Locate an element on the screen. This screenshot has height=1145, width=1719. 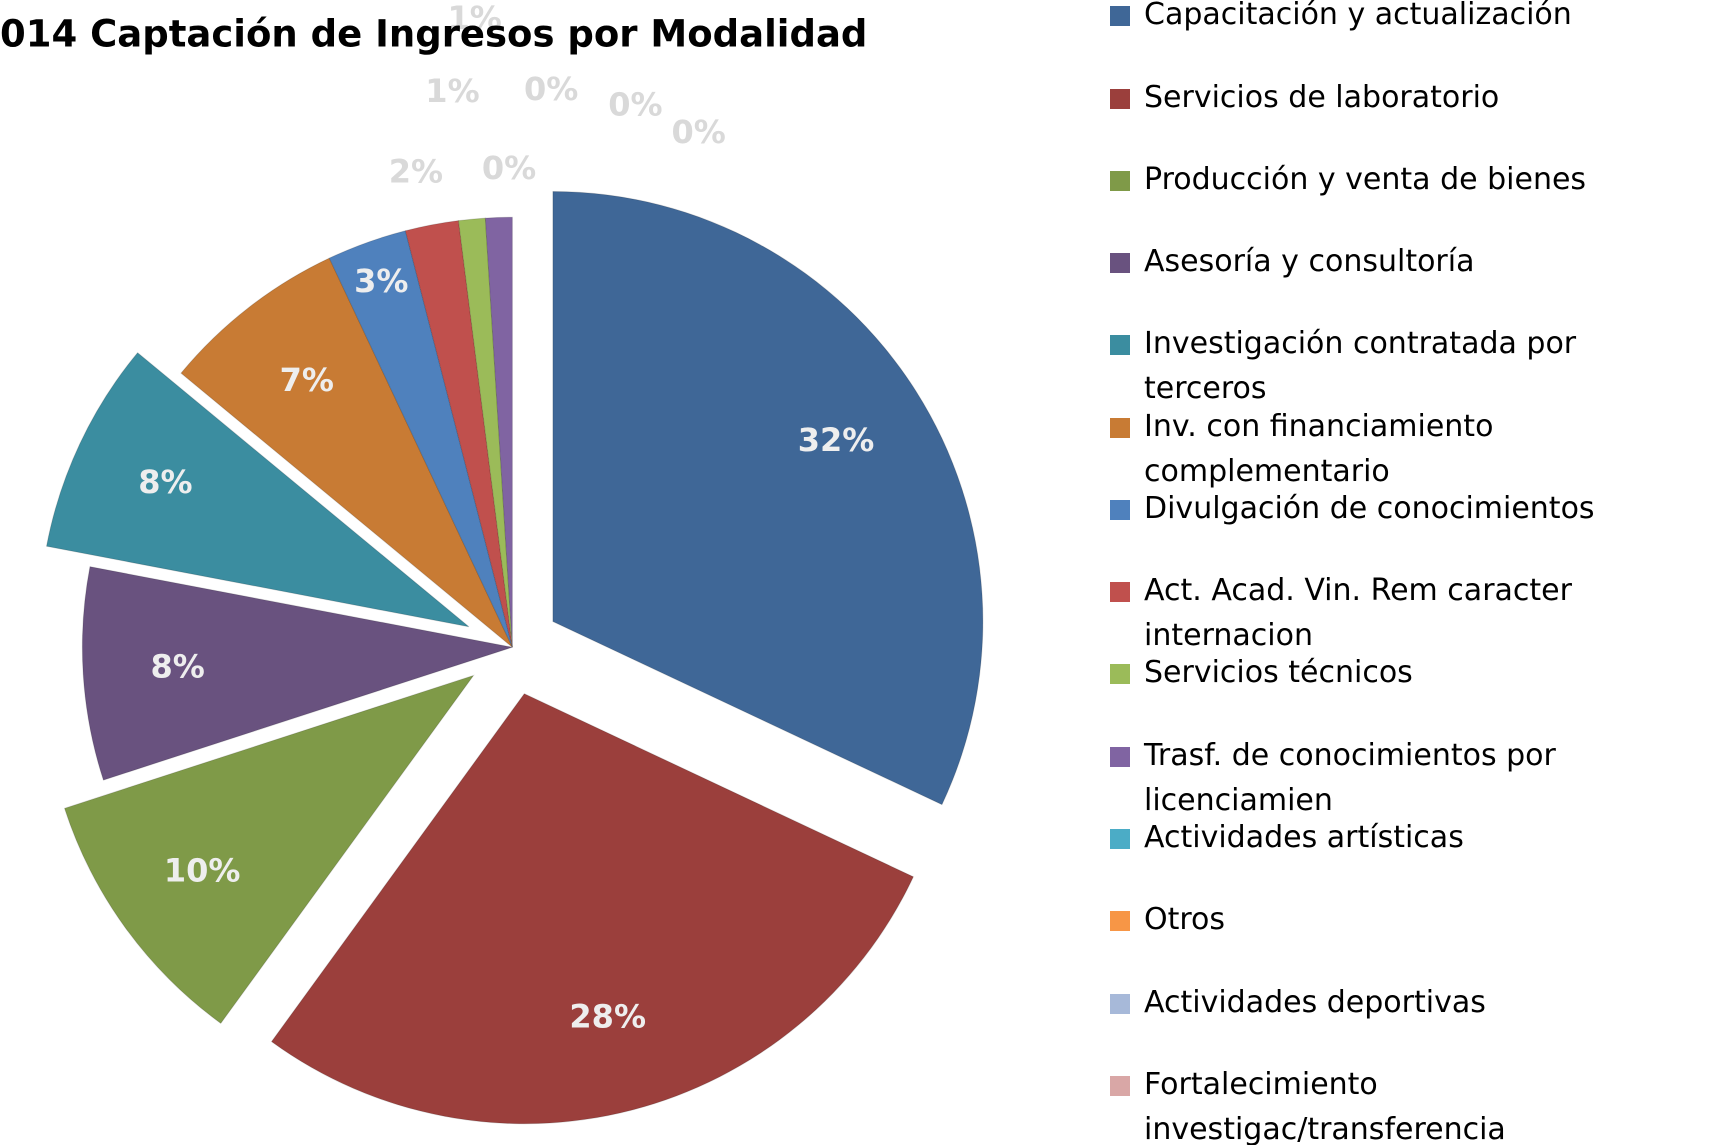
data-label: 3% is located at coordinates (381, 281).